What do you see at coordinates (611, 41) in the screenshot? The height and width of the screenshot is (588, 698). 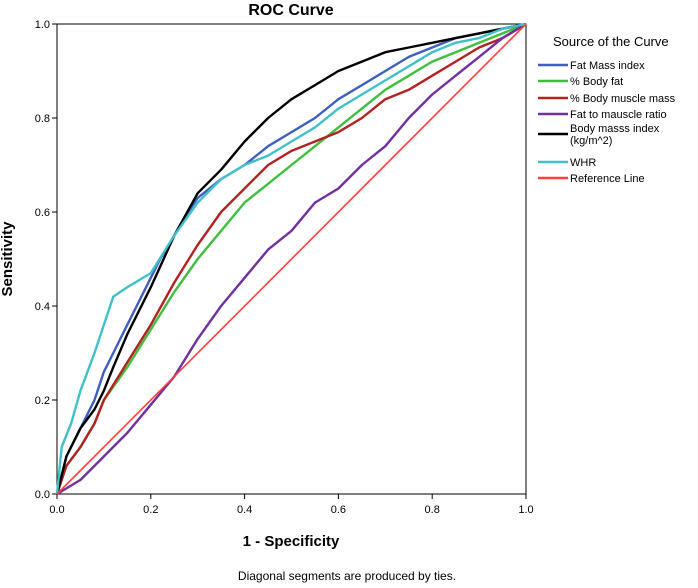 I see `legend-title: Source of the Curve` at bounding box center [611, 41].